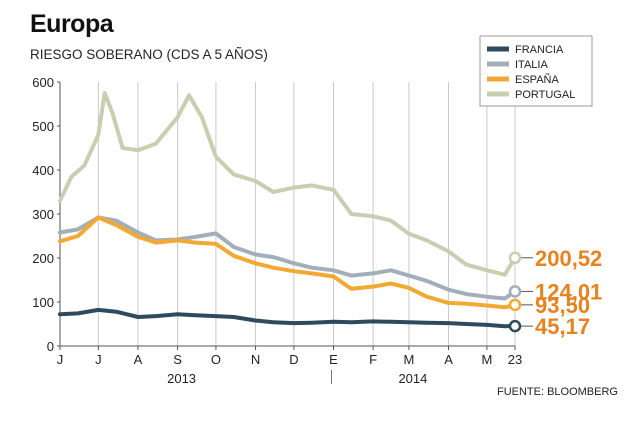 This screenshot has width=640, height=422. I want to click on x-tick-label: D, so click(293, 359).